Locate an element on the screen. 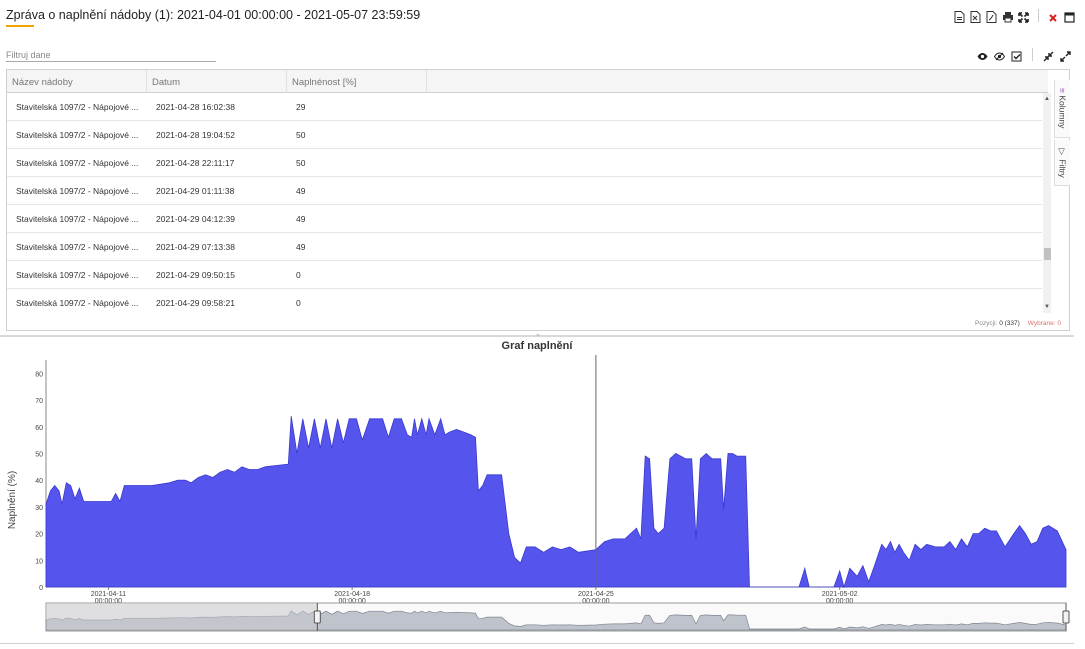 The image size is (1085, 649). selected-label: Wybrane: is located at coordinates (1041, 323).